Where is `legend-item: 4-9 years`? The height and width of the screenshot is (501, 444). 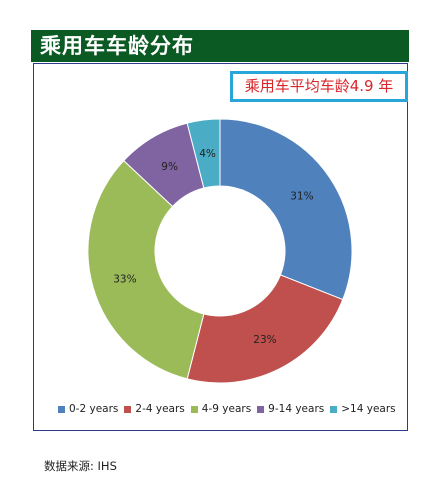
legend-item: 4-9 years is located at coordinates (221, 409).